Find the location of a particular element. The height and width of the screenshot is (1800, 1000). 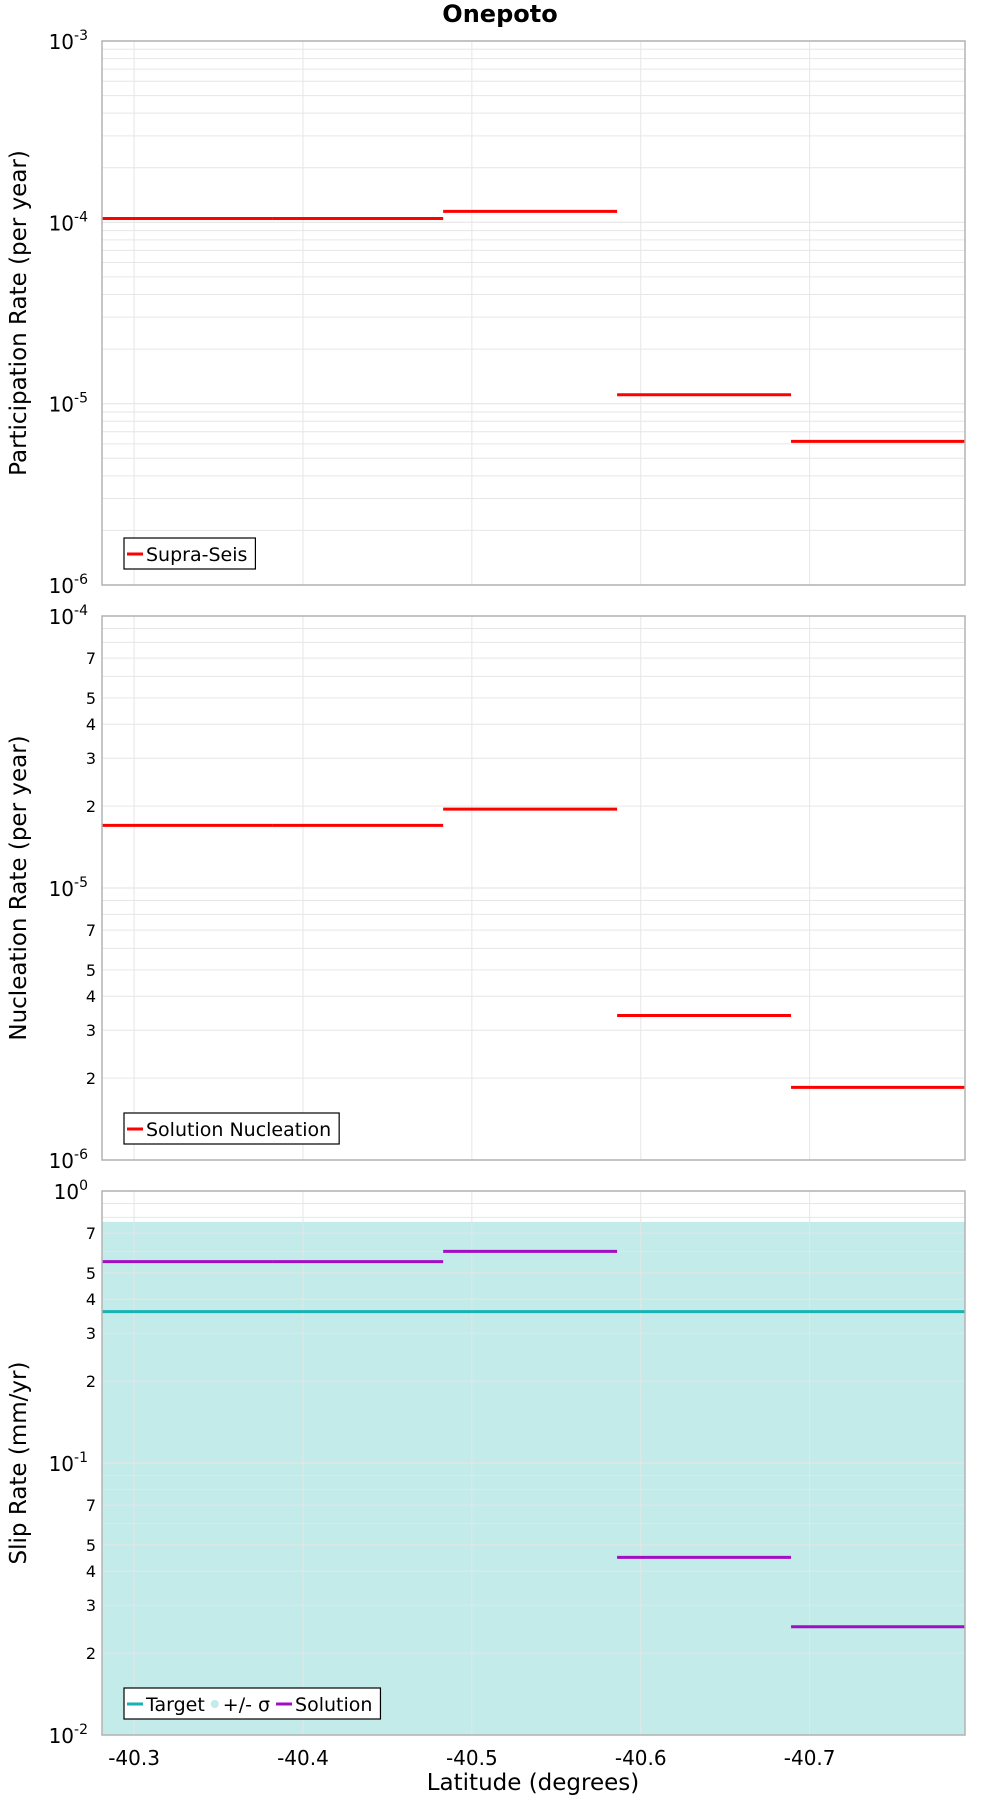

legend: Solution Nucleation is located at coordinates (231, 1128).